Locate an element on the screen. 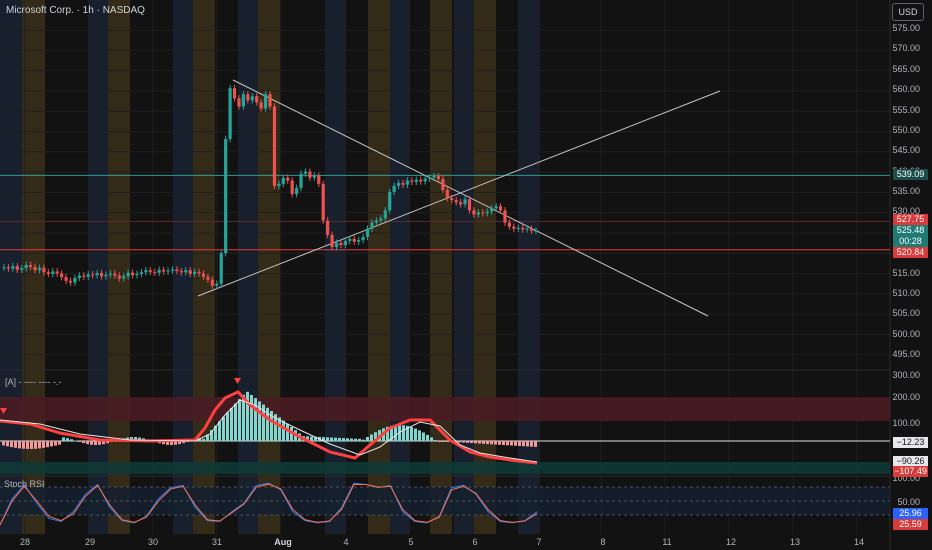 This screenshot has height=550, width=932. oscillator-tick-label: 100.00 is located at coordinates (906, 423).